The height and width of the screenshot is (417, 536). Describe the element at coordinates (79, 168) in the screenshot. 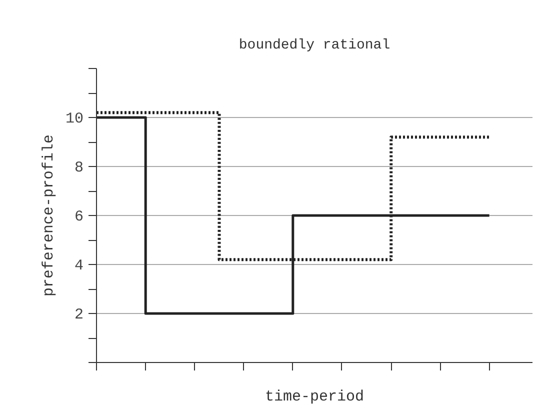

I see `y-tick-label: 8` at that location.